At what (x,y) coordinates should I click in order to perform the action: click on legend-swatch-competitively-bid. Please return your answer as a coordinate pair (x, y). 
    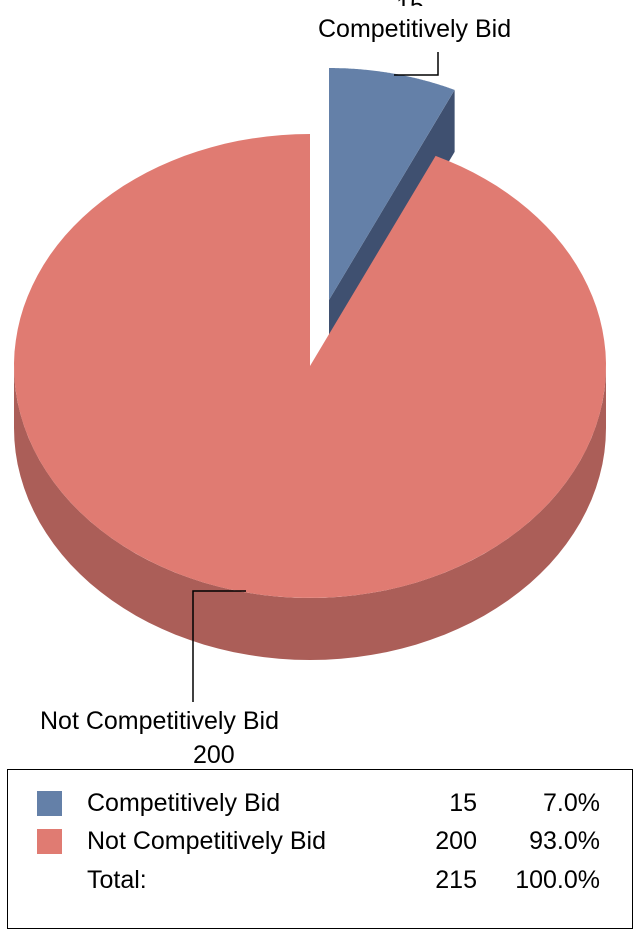
    Looking at the image, I should click on (49, 803).